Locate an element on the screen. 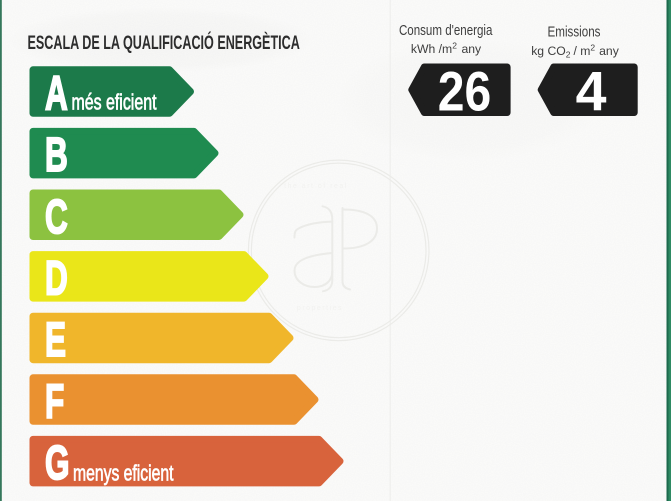  svg-text: properties is located at coordinates (320, 308).